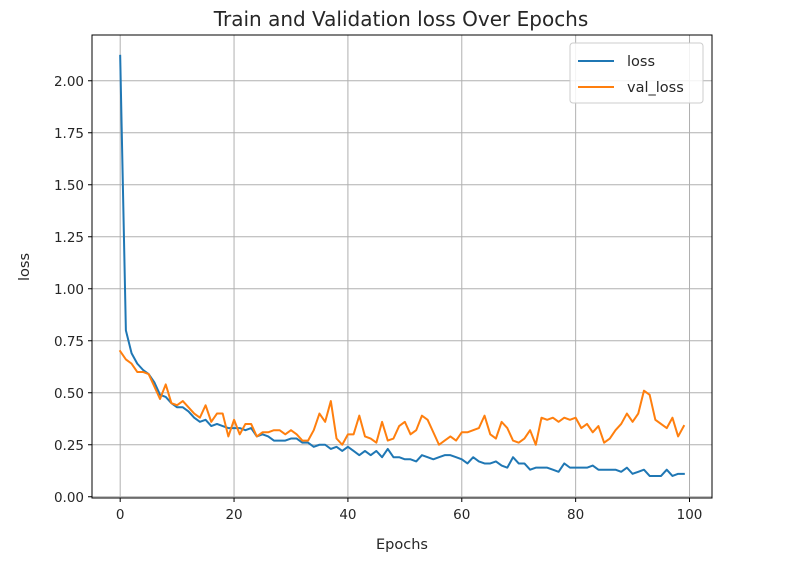 This screenshot has width=789, height=566. What do you see at coordinates (25, 267) in the screenshot?
I see `y-axis-label: loss` at bounding box center [25, 267].